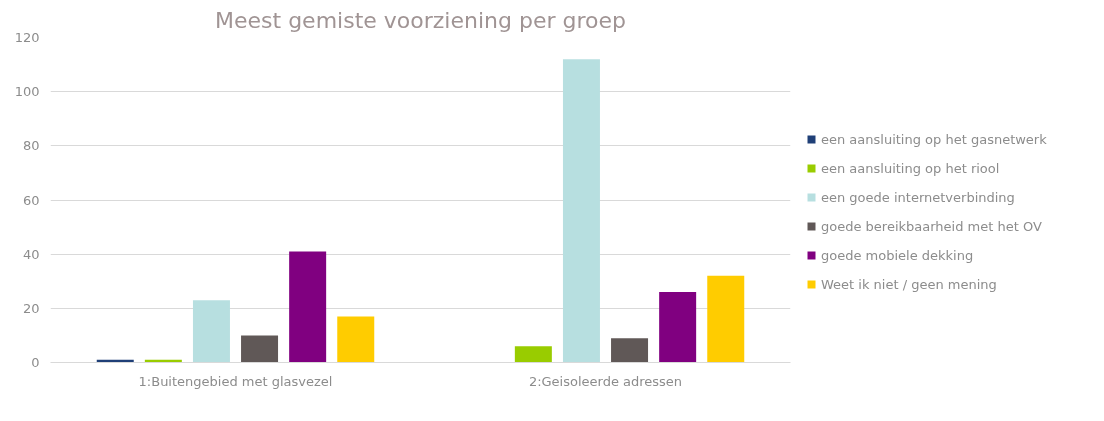 The image size is (1104, 421). I want to click on legend-label: een goede internetverbinding, so click(918, 197).